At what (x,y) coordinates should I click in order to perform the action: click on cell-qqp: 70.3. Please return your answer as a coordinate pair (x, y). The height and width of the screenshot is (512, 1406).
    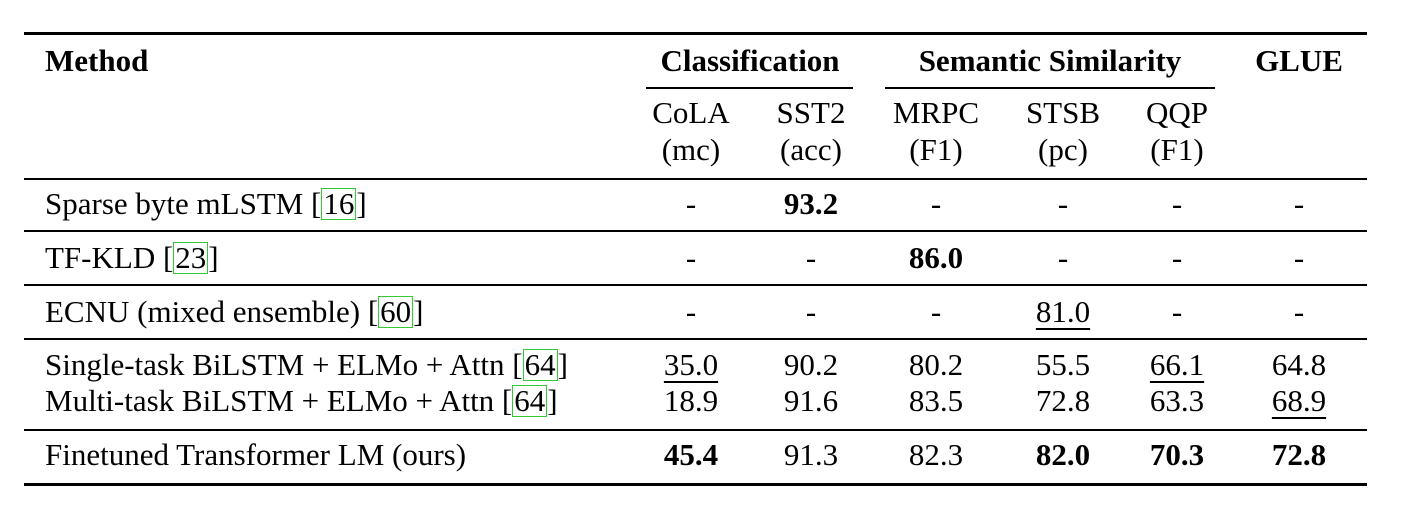
    Looking at the image, I should click on (1177, 454).